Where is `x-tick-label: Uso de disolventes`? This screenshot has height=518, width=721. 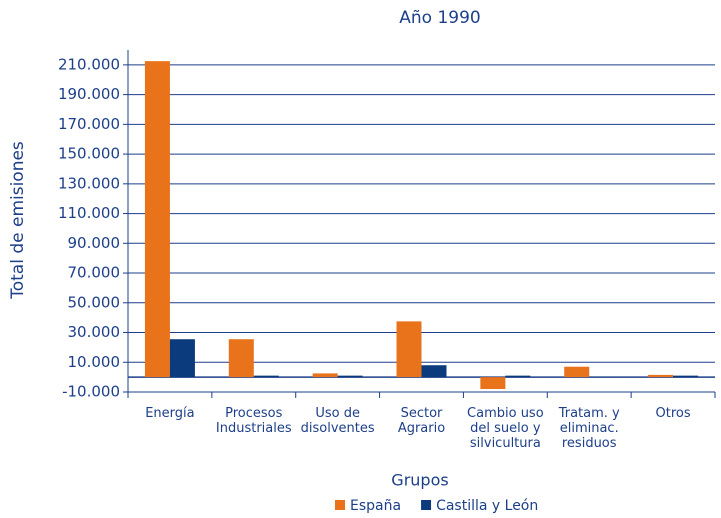 x-tick-label: Uso de disolventes is located at coordinates (338, 421).